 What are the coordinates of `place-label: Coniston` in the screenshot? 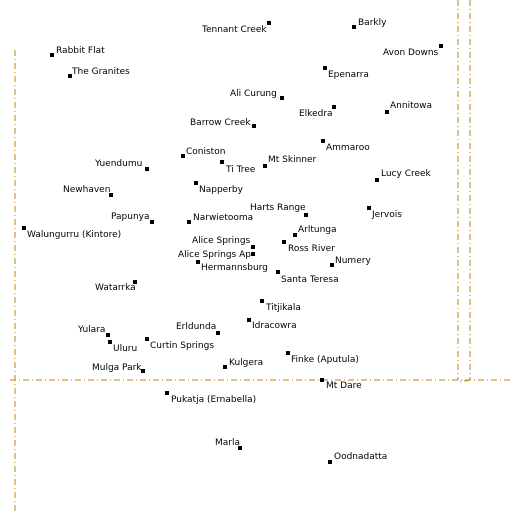 It's located at (206, 152).